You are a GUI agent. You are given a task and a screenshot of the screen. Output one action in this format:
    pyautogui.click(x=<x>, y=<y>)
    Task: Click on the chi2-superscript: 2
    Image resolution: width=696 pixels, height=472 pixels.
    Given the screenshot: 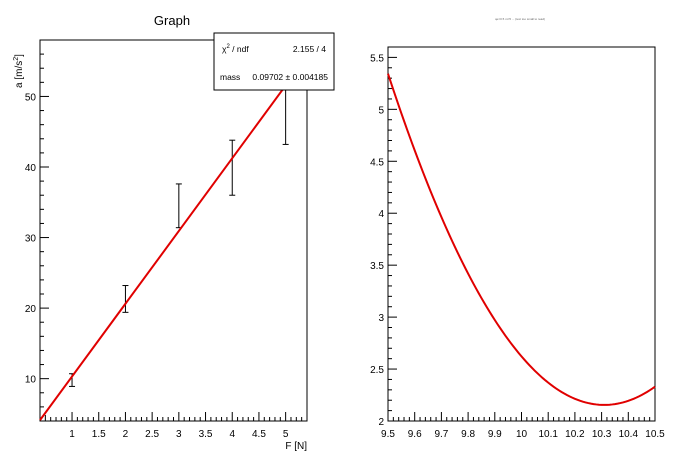 What is the action you would take?
    pyautogui.click(x=228, y=47)
    